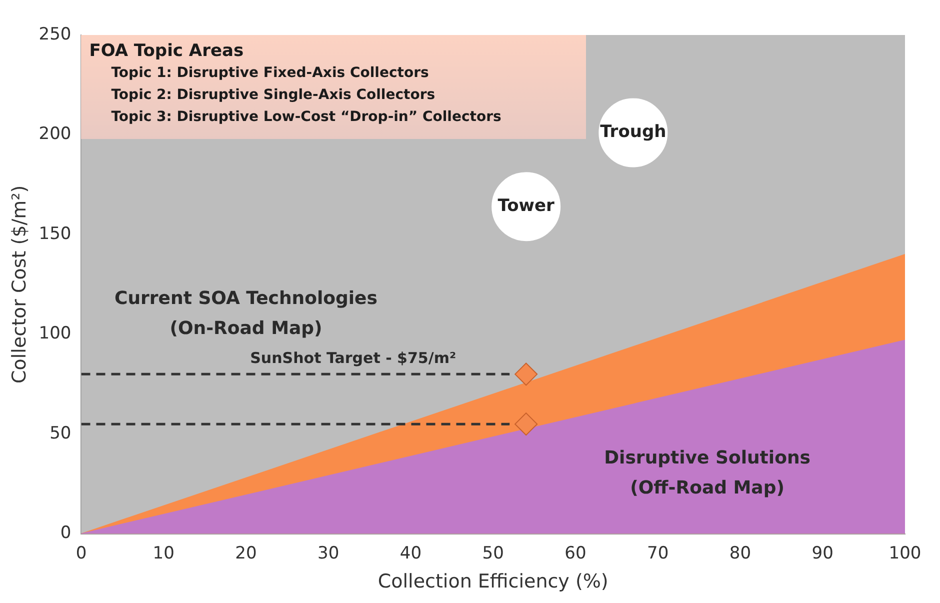  I want to click on y-tick-label: 200, so click(55, 134).